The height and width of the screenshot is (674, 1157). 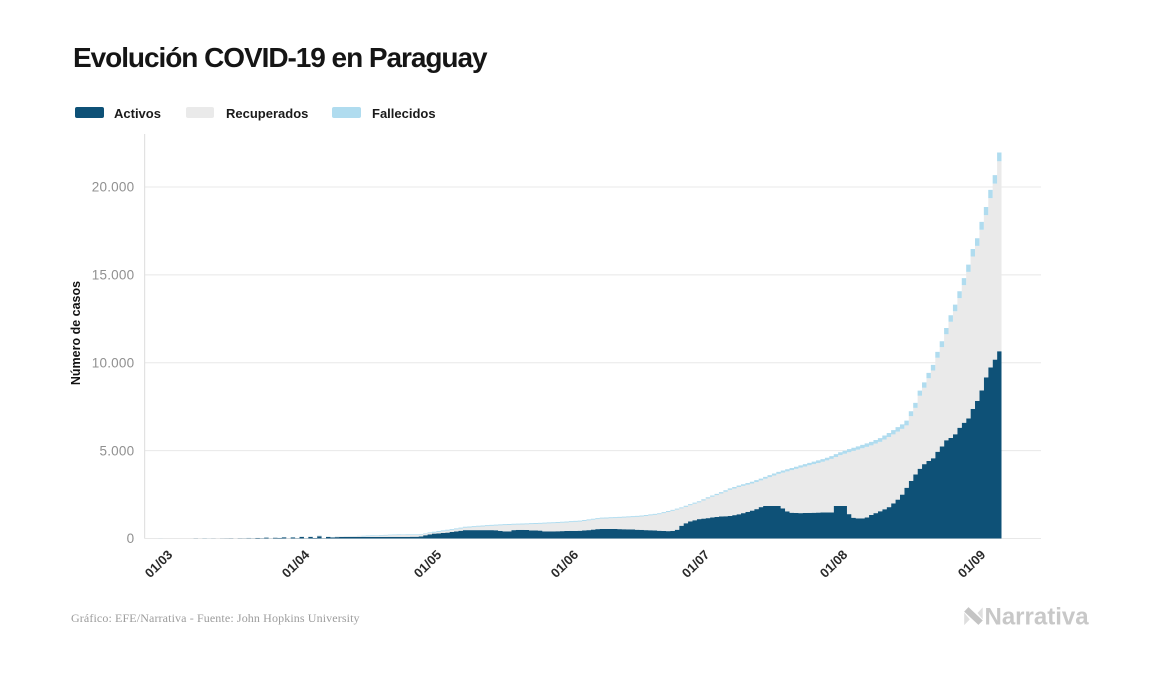 What do you see at coordinates (113, 362) in the screenshot?
I see `svg-text: 10.000` at bounding box center [113, 362].